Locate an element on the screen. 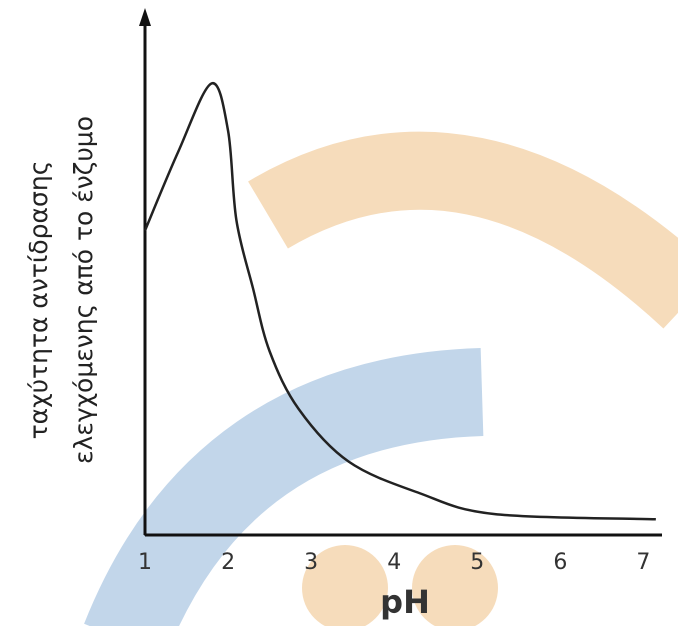 This screenshot has height=626, width=678. x-tick-label: 5 is located at coordinates (477, 562).